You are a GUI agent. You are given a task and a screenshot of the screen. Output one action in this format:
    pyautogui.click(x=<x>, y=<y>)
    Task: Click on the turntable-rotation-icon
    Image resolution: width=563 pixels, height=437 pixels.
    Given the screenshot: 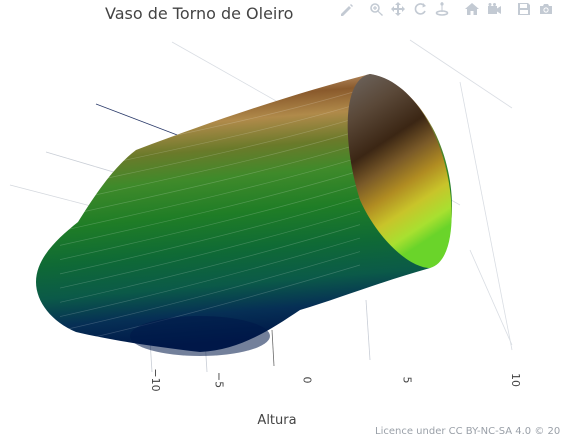 What is the action you would take?
    pyautogui.click(x=442, y=9)
    